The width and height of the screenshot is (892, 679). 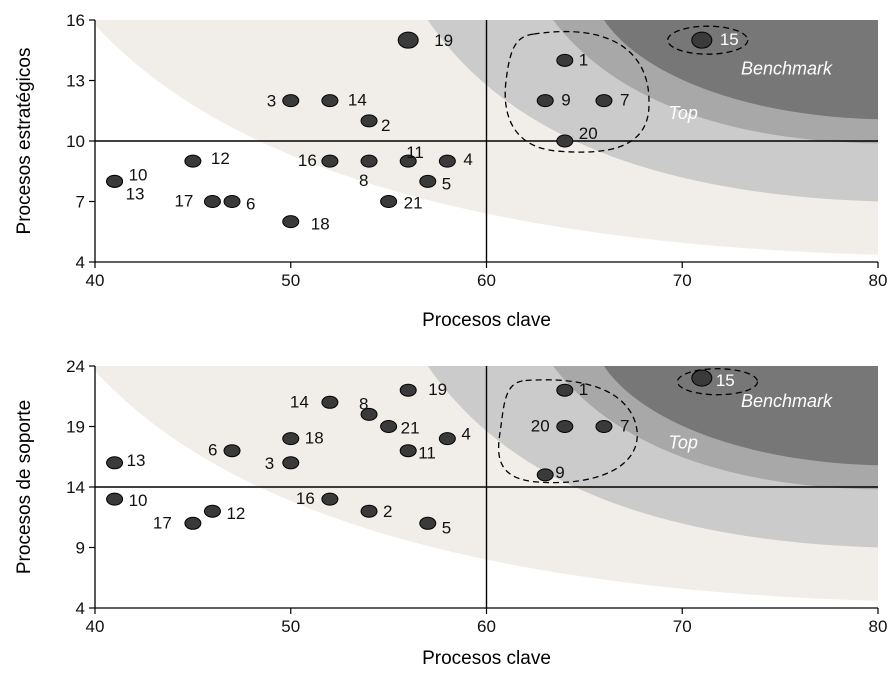 I want to click on region-label-top: Top, so click(x=683, y=442).